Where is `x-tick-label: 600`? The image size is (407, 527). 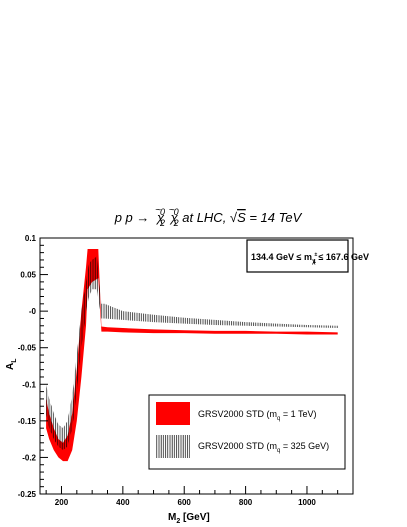
x-tick-label: 600 is located at coordinates (185, 502).